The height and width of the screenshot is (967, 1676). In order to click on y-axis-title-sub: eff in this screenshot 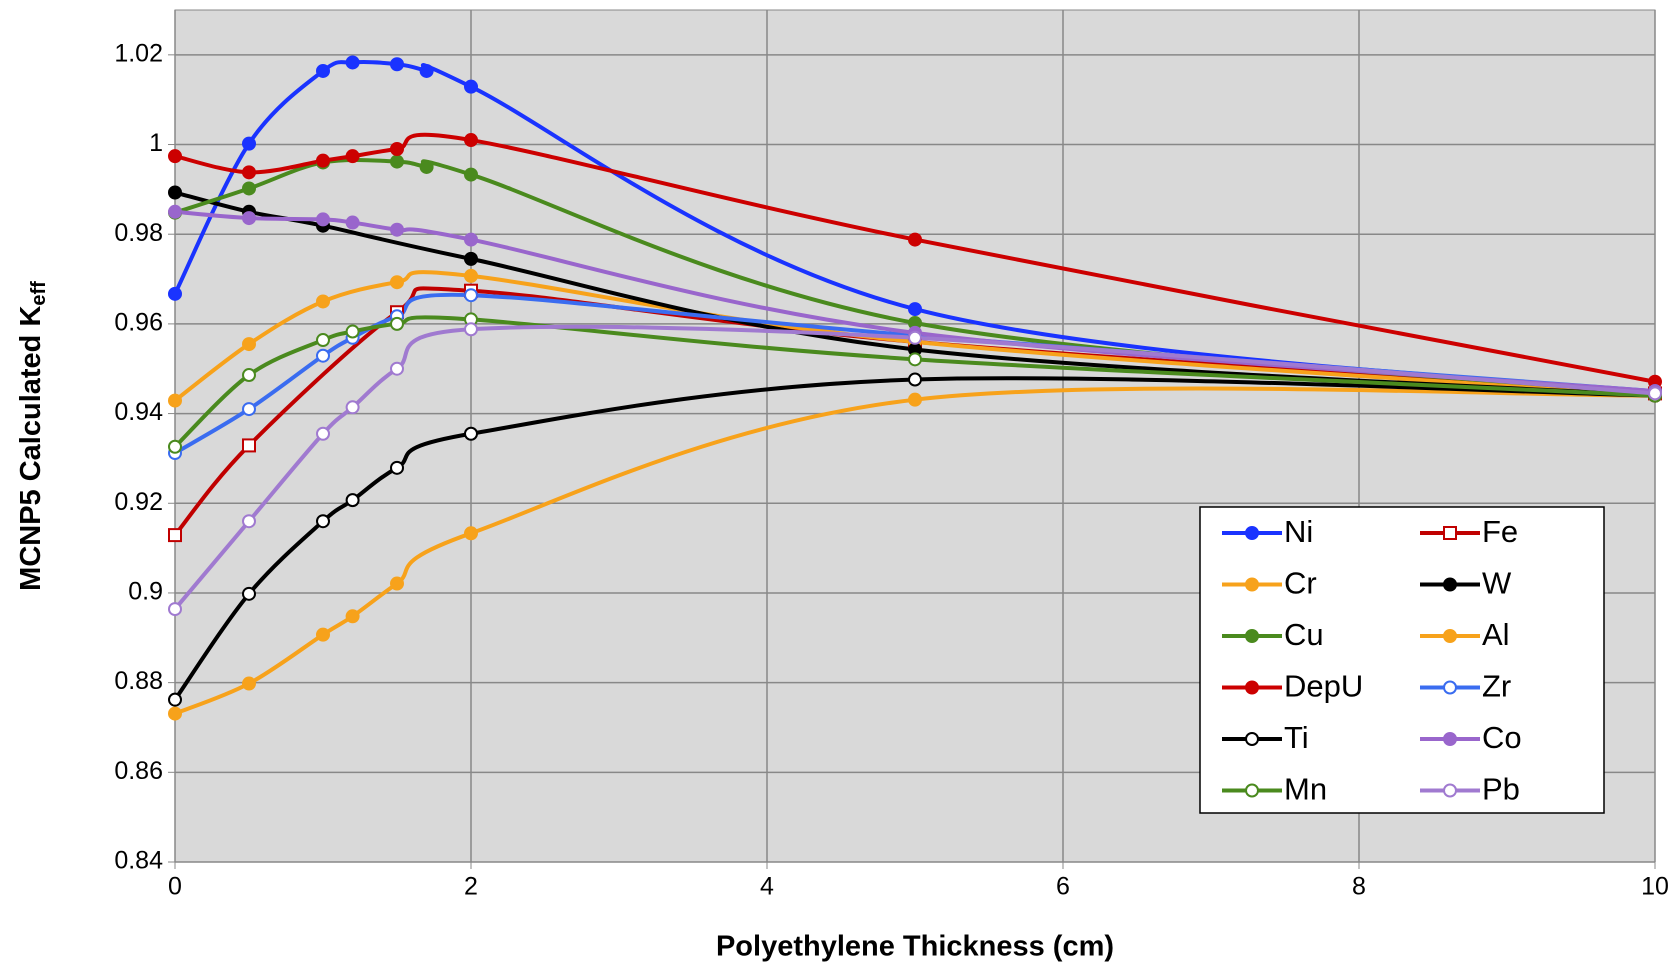, I will do `click(39, 293)`.